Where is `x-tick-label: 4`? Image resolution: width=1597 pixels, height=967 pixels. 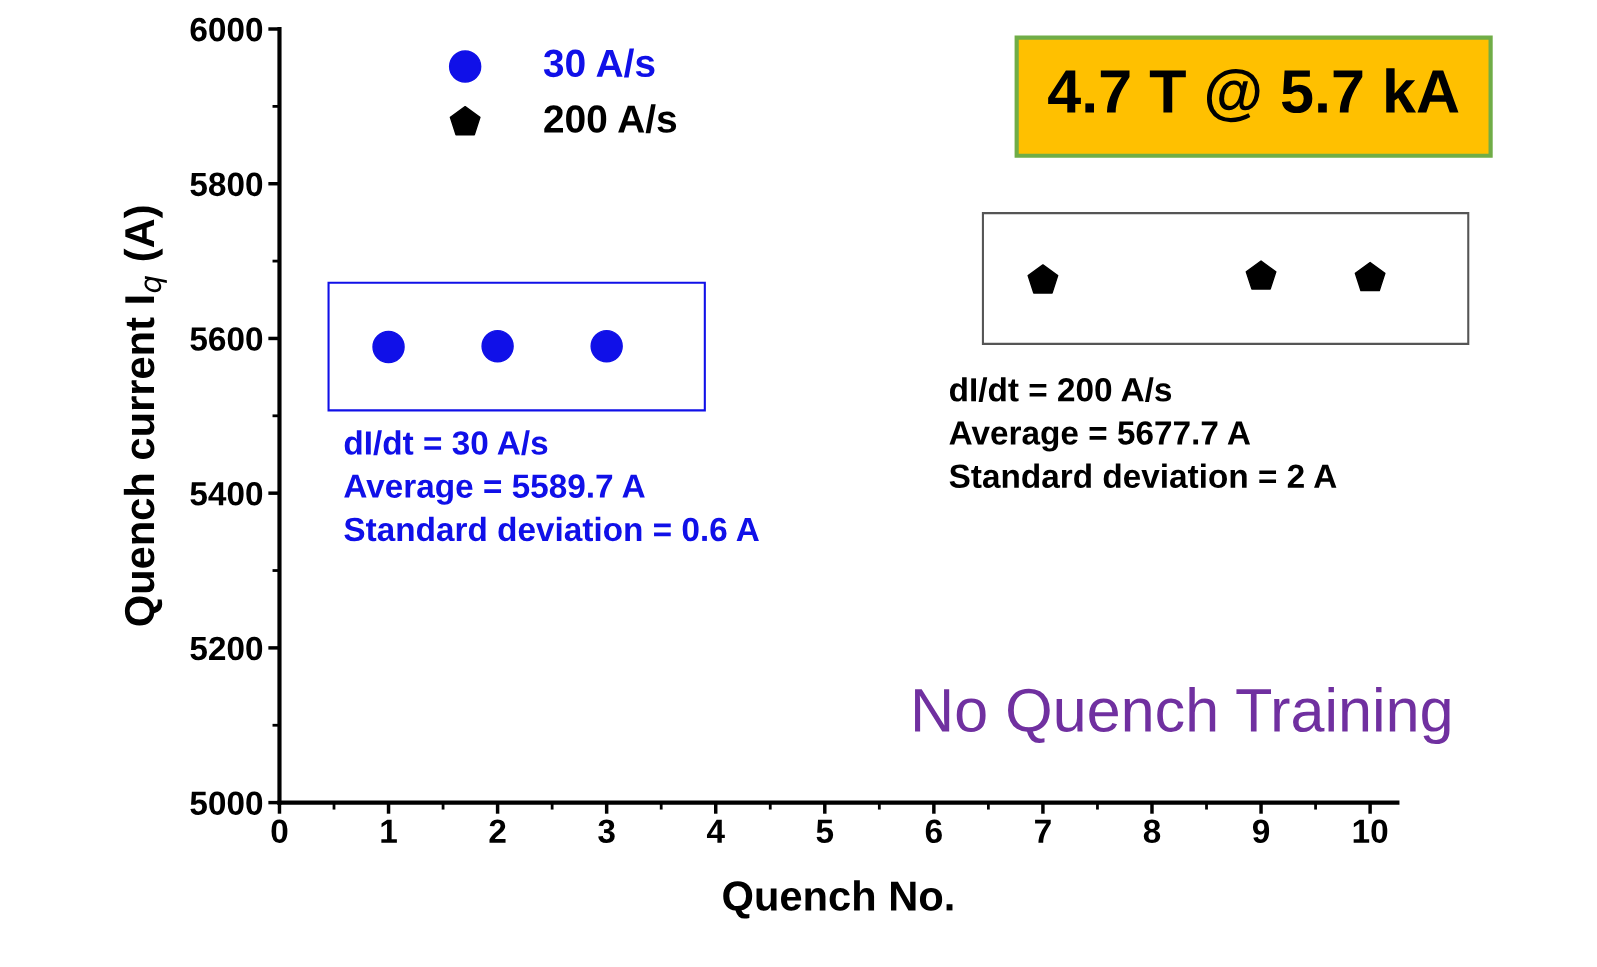 x-tick-label: 4 is located at coordinates (715, 831).